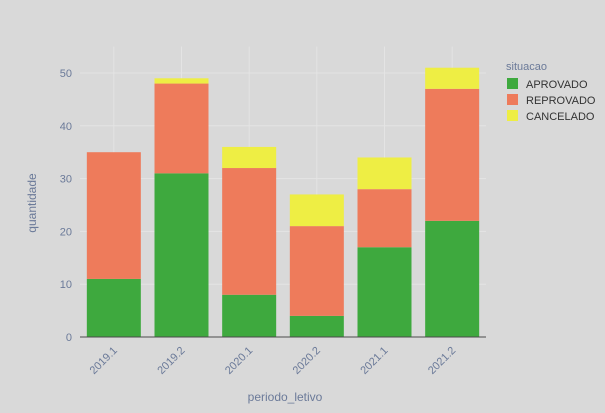 Image resolution: width=605 pixels, height=413 pixels. I want to click on y-axis-title: quantidade, so click(32, 203).